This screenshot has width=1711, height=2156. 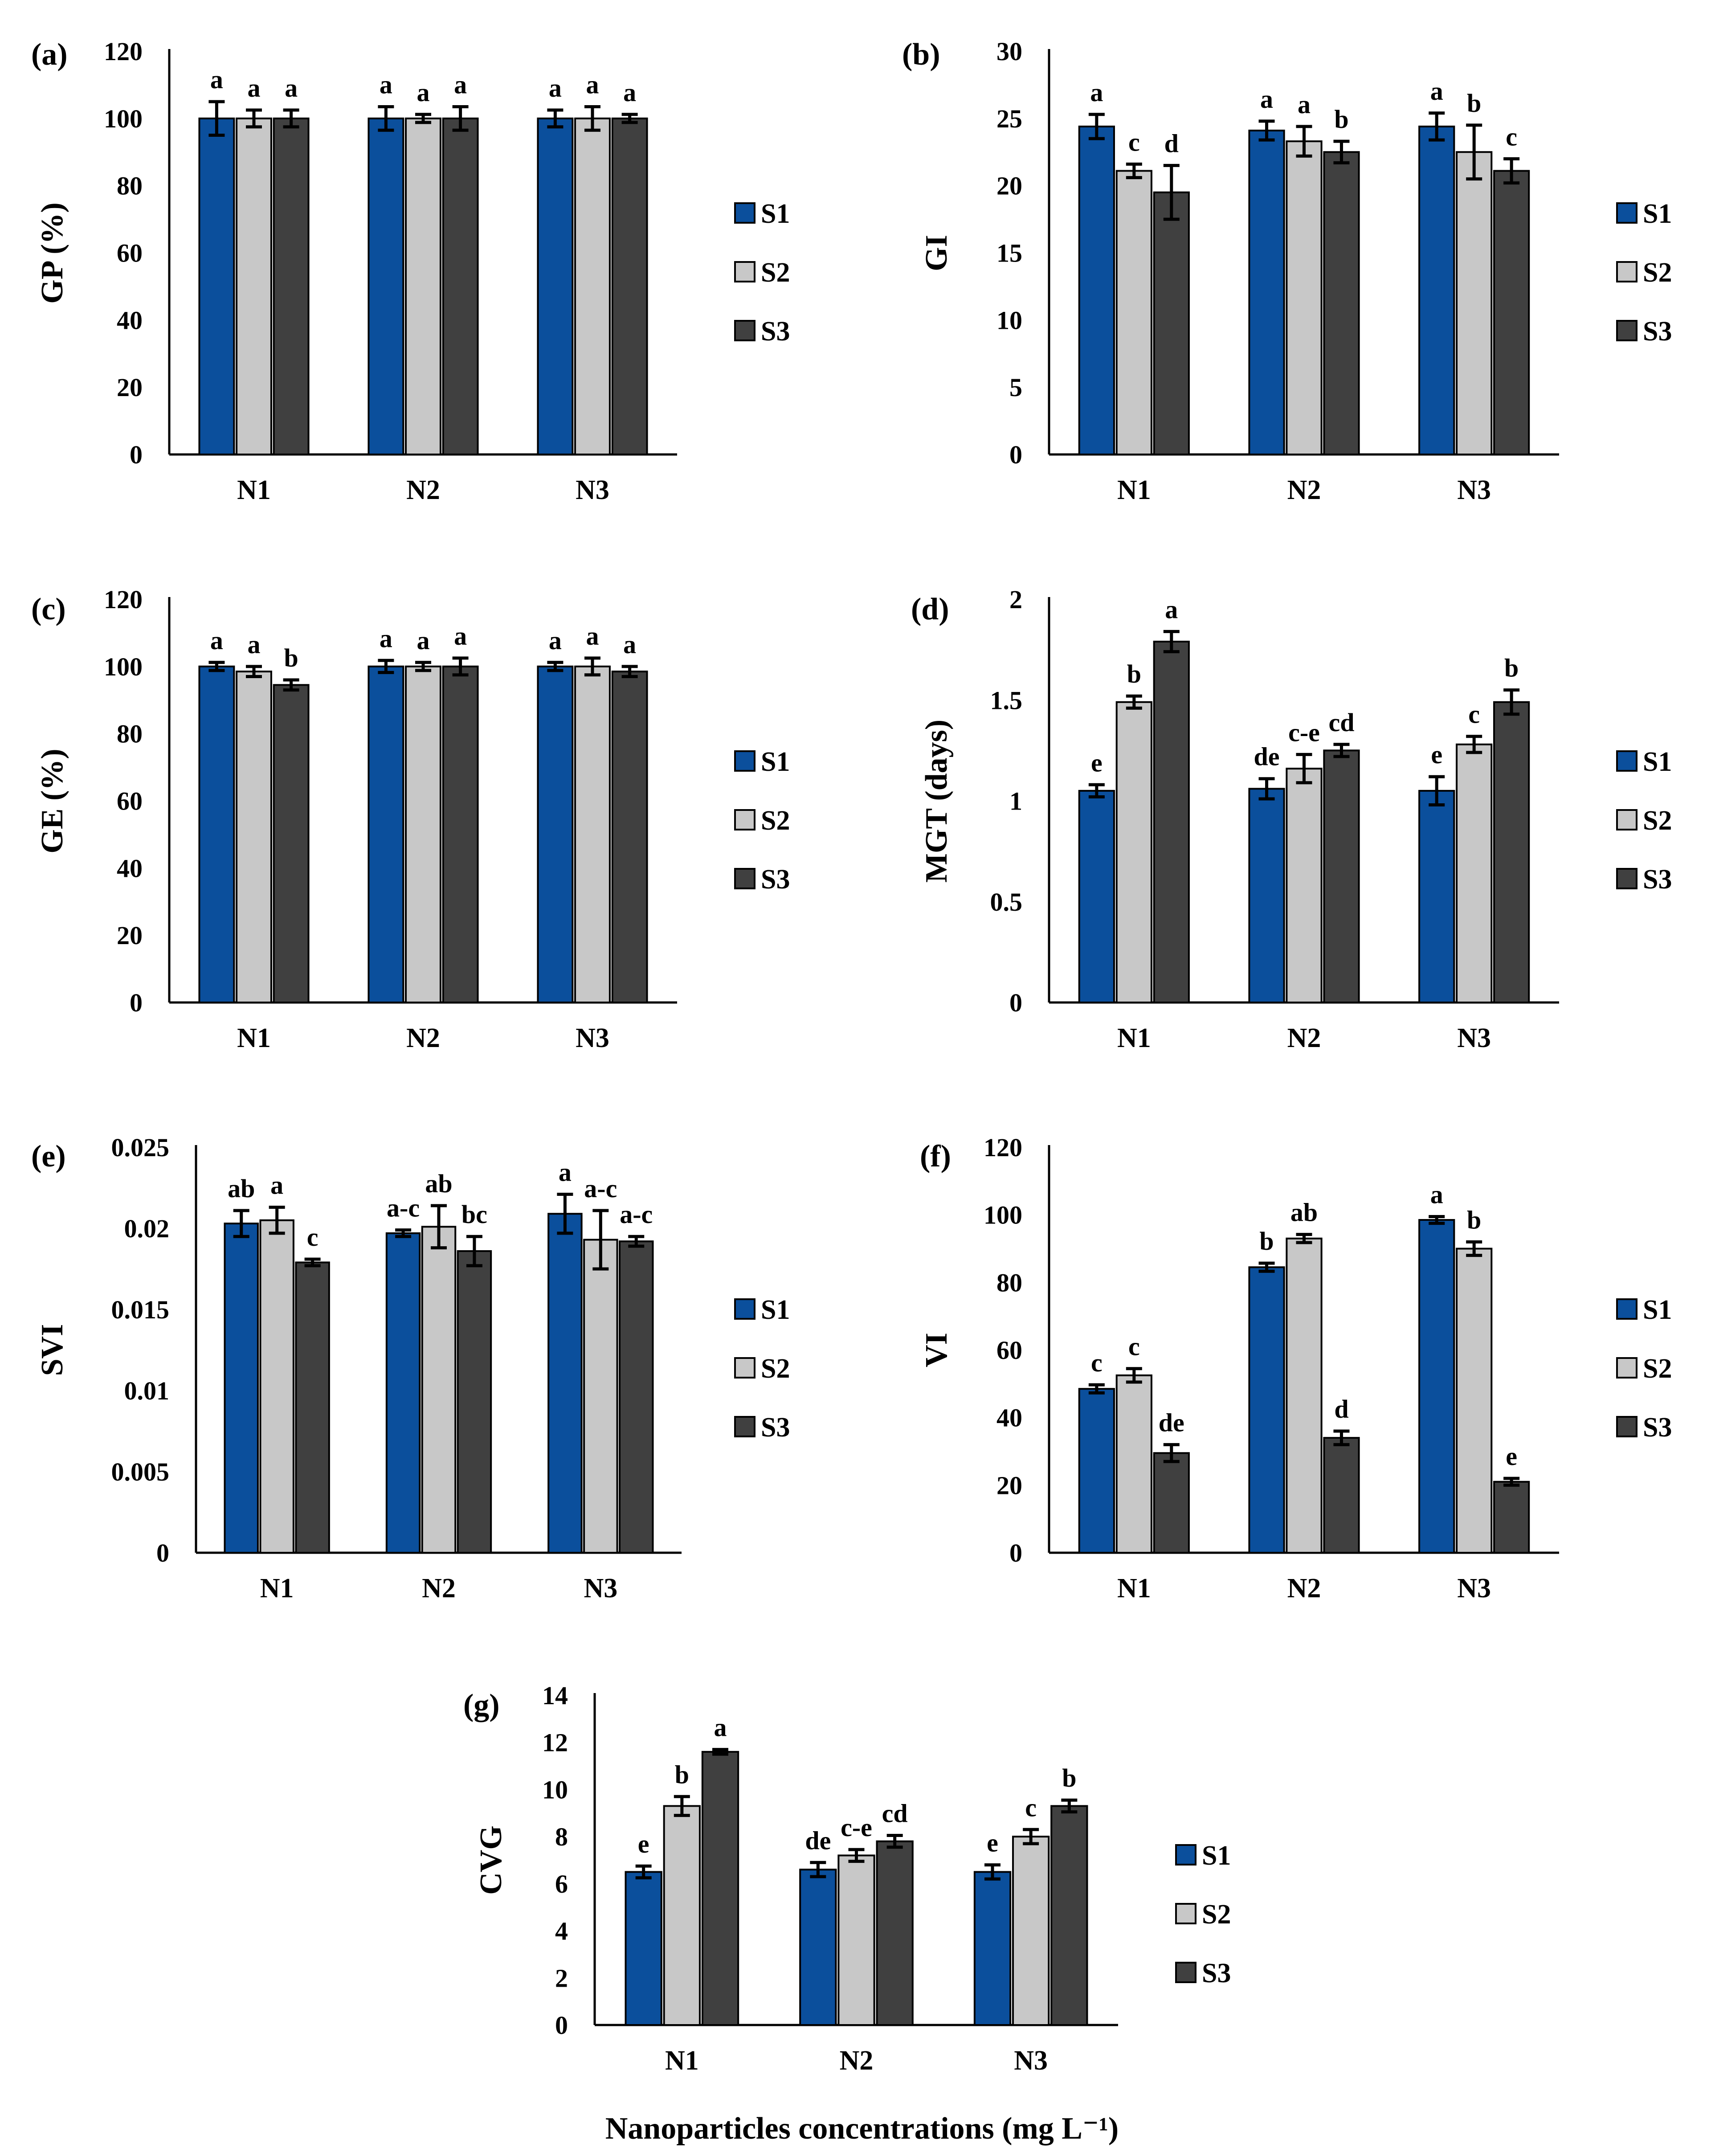 I want to click on y-tick-label: 1, so click(x=1015, y=802).